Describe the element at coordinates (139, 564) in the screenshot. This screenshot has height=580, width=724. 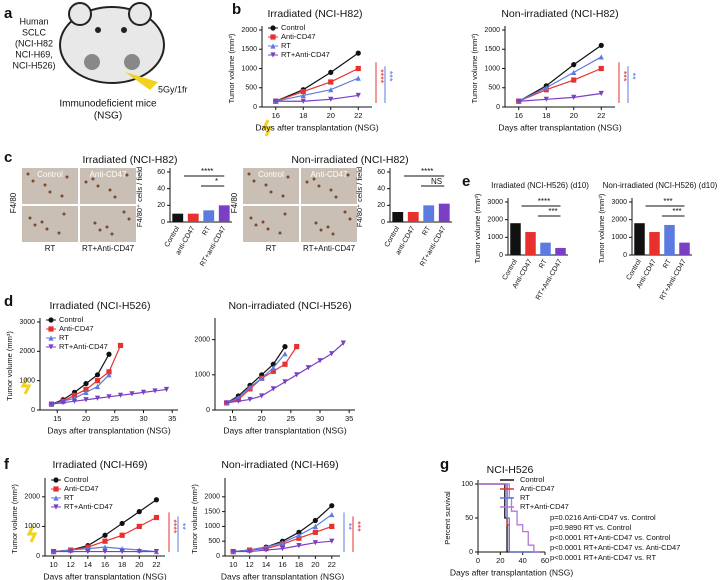
I see `x-tick-label: 20` at that location.